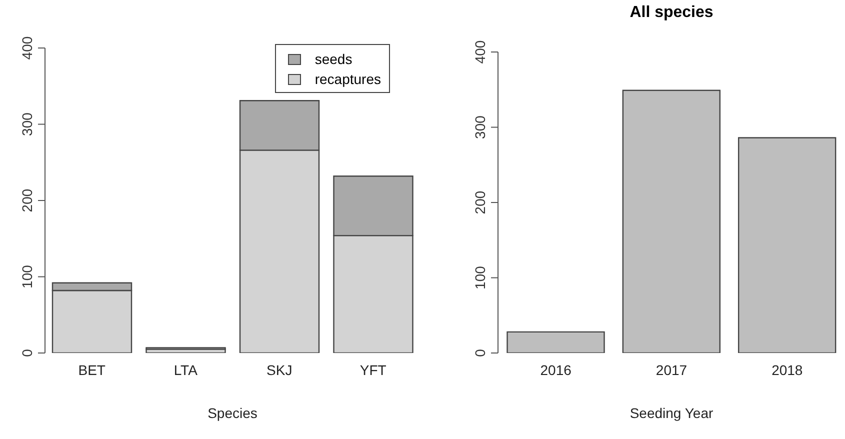 The height and width of the screenshot is (439, 845). Describe the element at coordinates (279, 370) in the screenshot. I see `x-tick-label: SKJ` at that location.